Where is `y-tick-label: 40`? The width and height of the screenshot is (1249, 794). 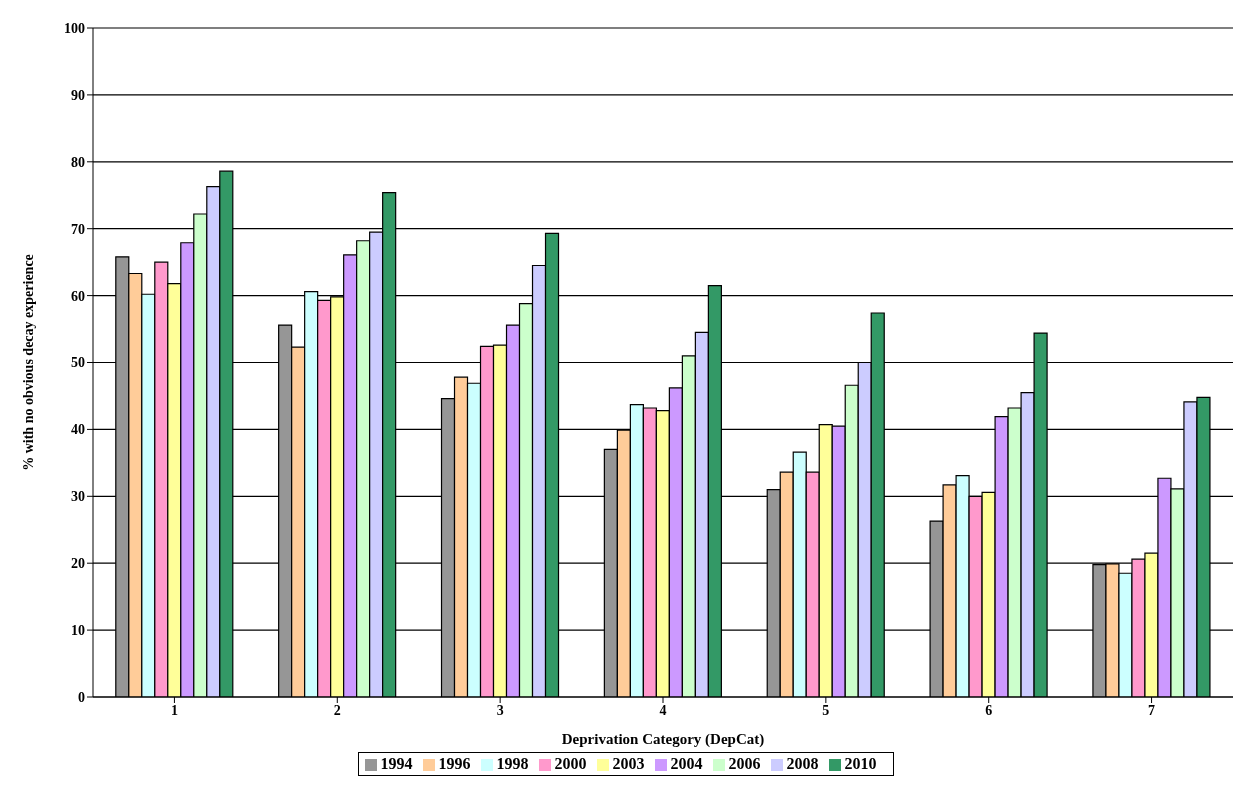
y-tick-label: 40 is located at coordinates (78, 430).